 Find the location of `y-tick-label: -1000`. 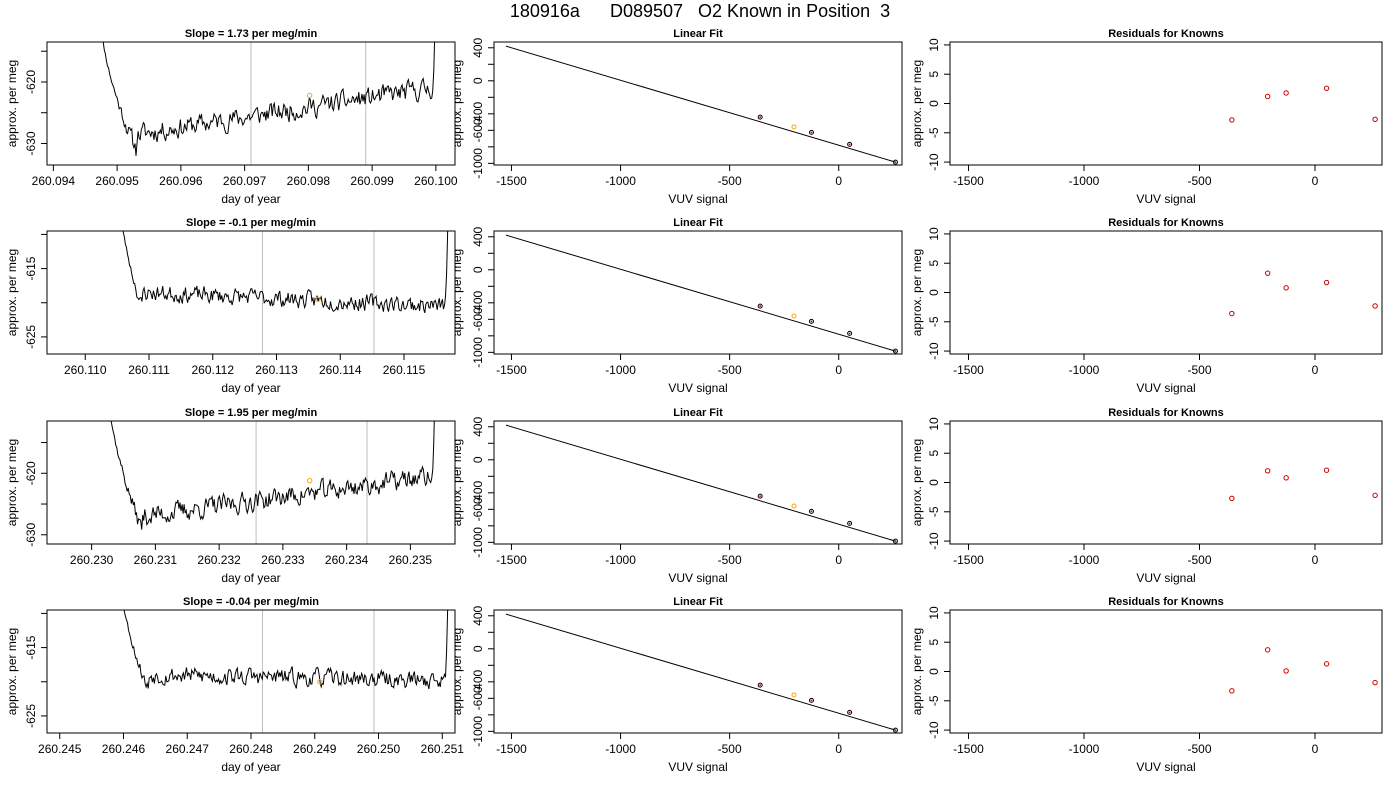

y-tick-label: -1000 is located at coordinates (478, 352).